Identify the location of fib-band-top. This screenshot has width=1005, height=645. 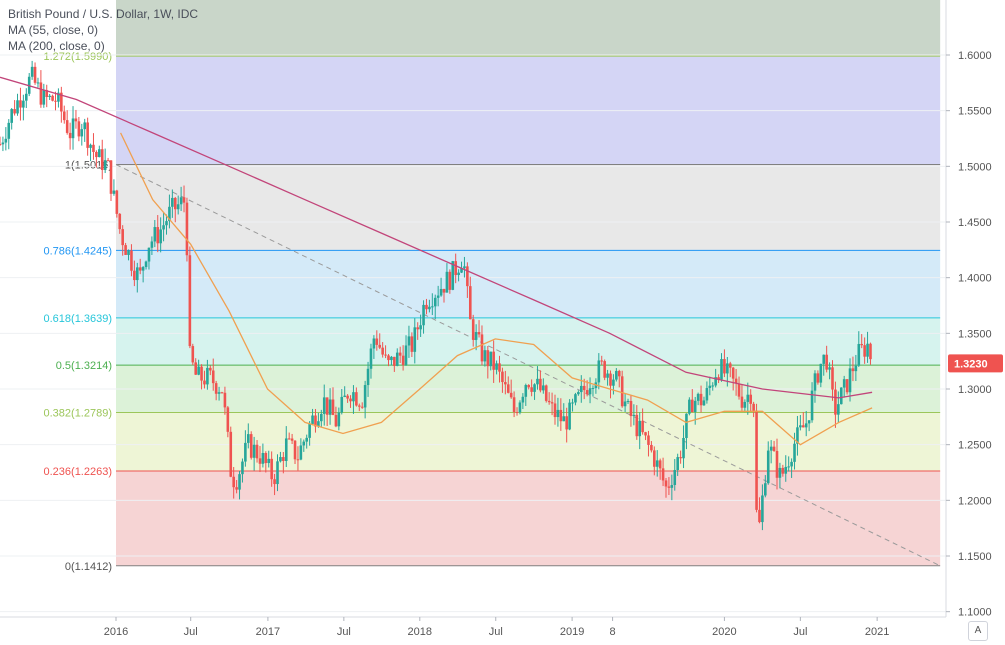
(528, 28).